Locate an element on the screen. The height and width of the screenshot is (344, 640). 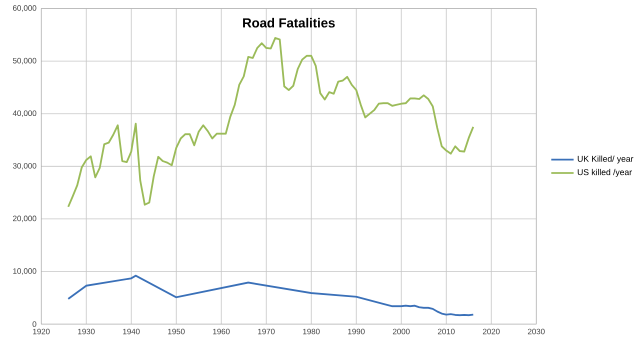
text: Road Fatalities is located at coordinates (289, 23).